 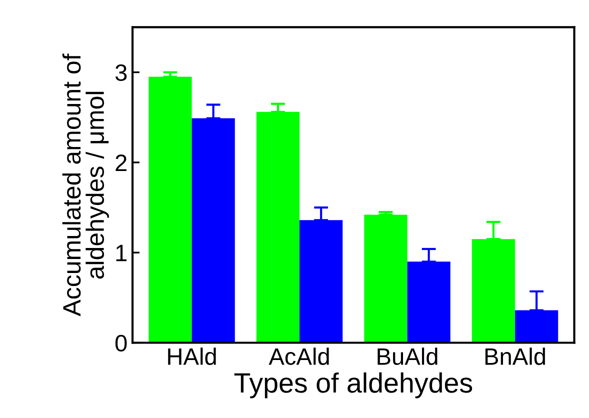 What do you see at coordinates (408, 356) in the screenshot?
I see `x-tick-label: BuAld` at bounding box center [408, 356].